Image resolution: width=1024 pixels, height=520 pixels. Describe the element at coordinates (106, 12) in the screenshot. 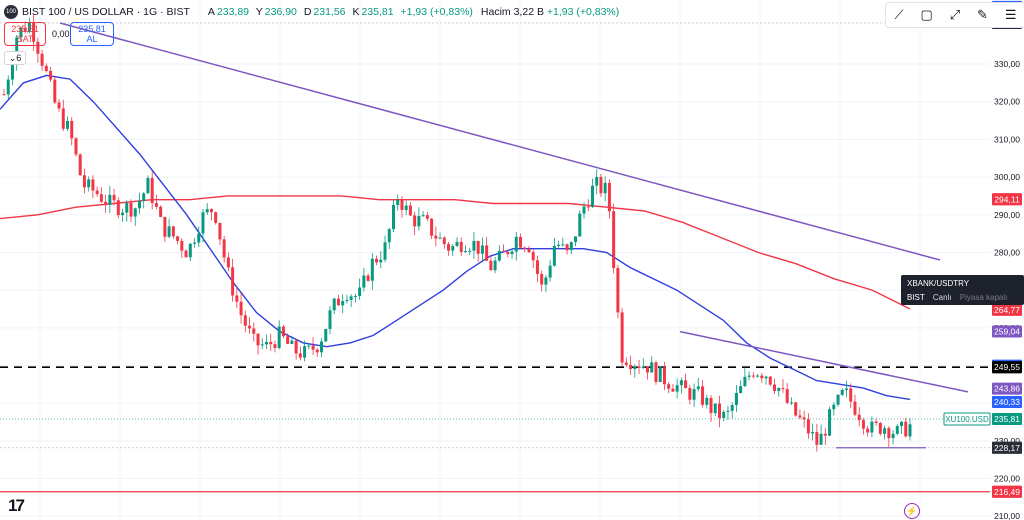

I see `symbol-title: BIST 100 / US DOLLAR · 1G · BIST` at that location.